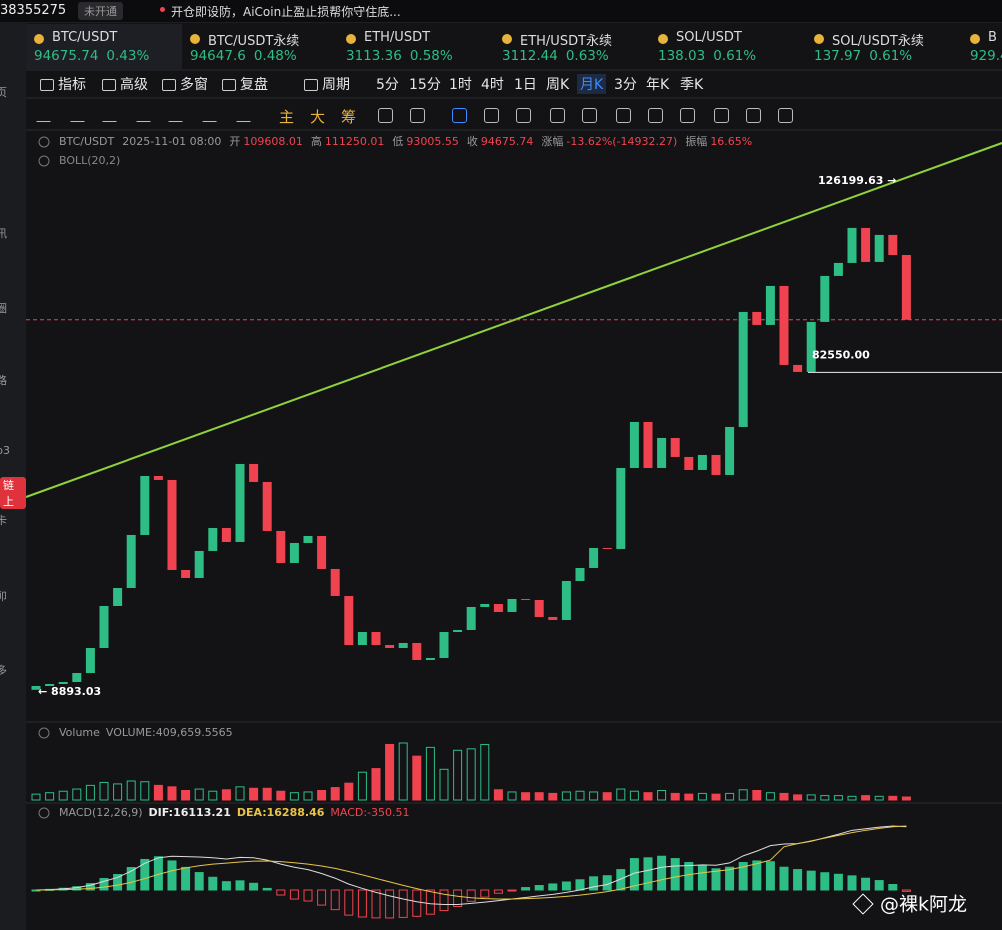  What do you see at coordinates (100, 11) in the screenshot?
I see `badge: 未开通` at bounding box center [100, 11].